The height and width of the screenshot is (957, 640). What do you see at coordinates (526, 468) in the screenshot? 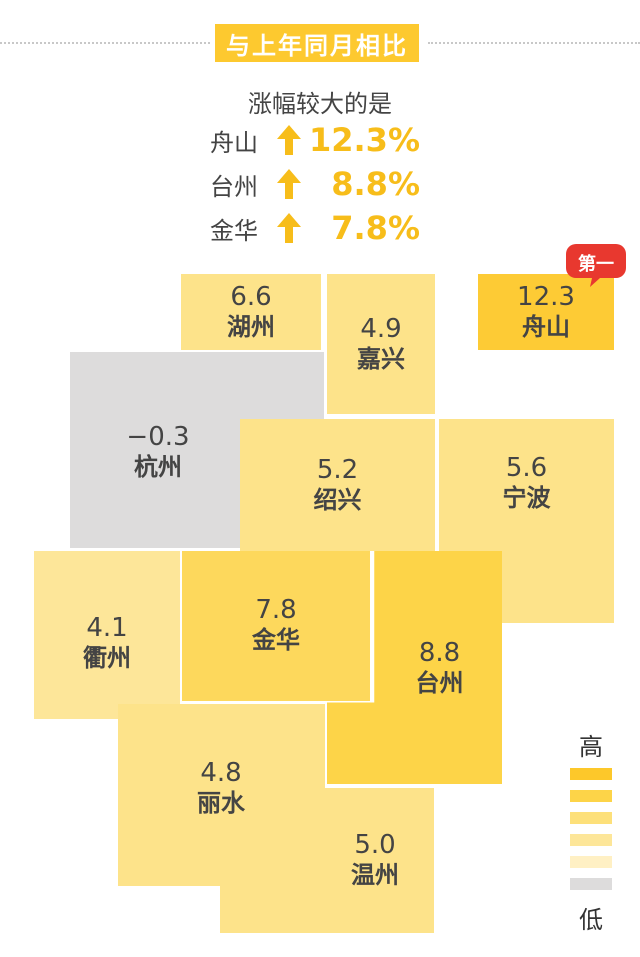
I see `tile-value: 5.6` at bounding box center [526, 468].